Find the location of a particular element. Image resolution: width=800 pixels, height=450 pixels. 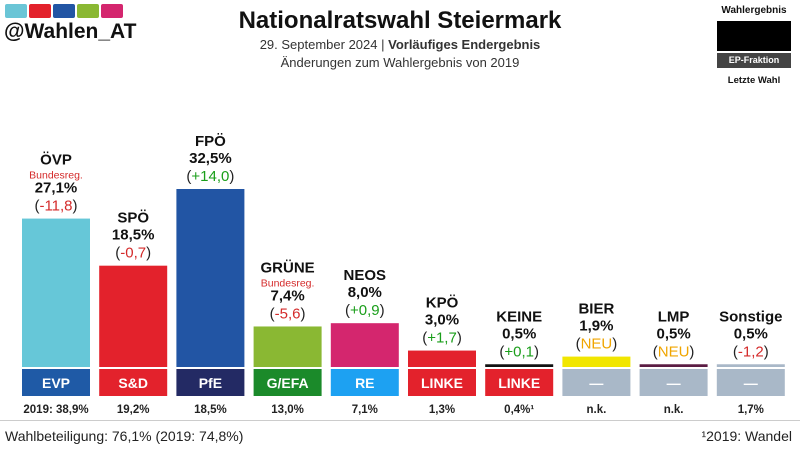

account-handle: @Wahlen_AT is located at coordinates (70, 31).